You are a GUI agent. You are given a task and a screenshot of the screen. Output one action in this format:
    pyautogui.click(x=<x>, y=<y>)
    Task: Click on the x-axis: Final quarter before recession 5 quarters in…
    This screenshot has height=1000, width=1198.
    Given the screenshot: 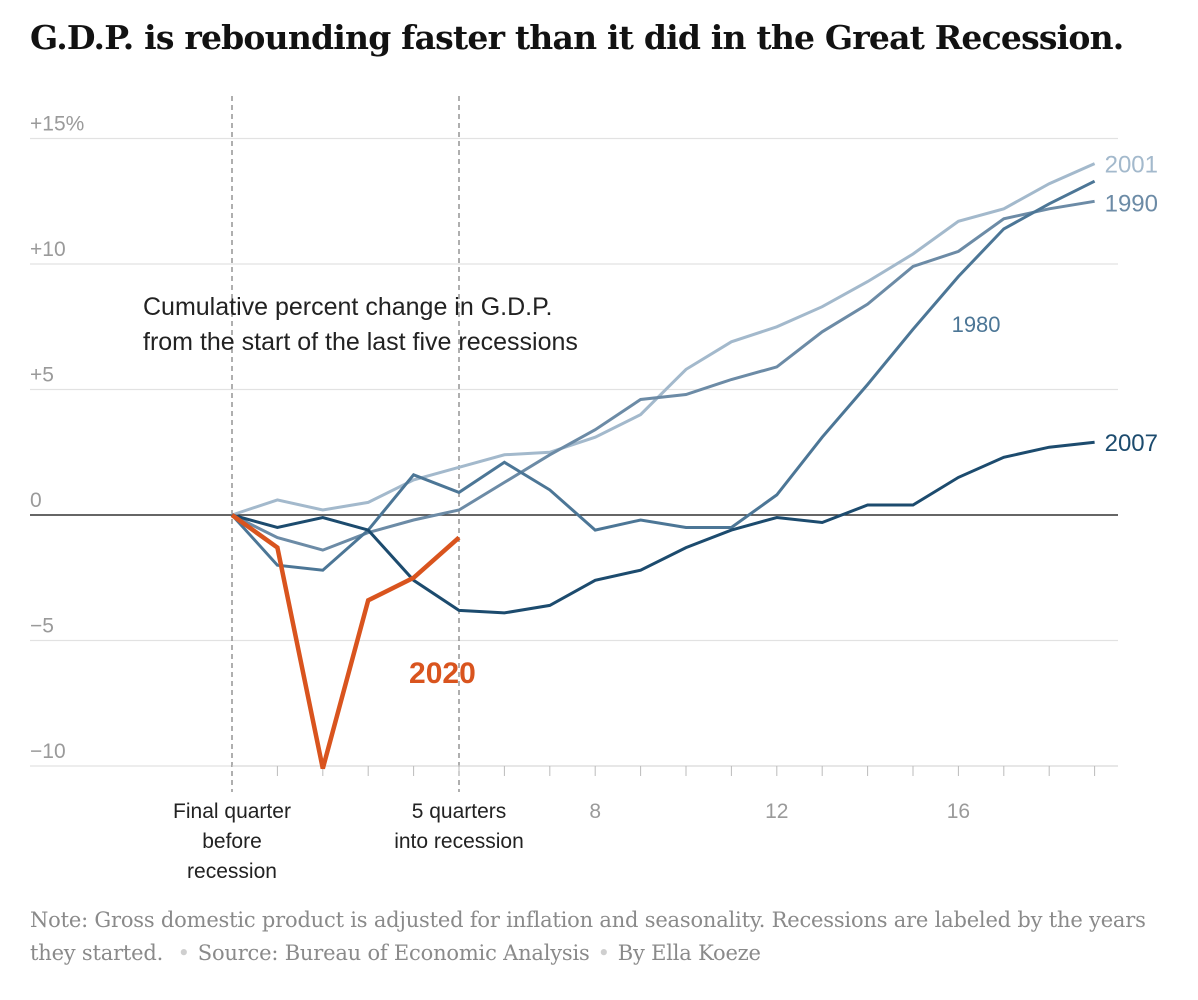 What is the action you would take?
    pyautogui.click(x=645, y=824)
    